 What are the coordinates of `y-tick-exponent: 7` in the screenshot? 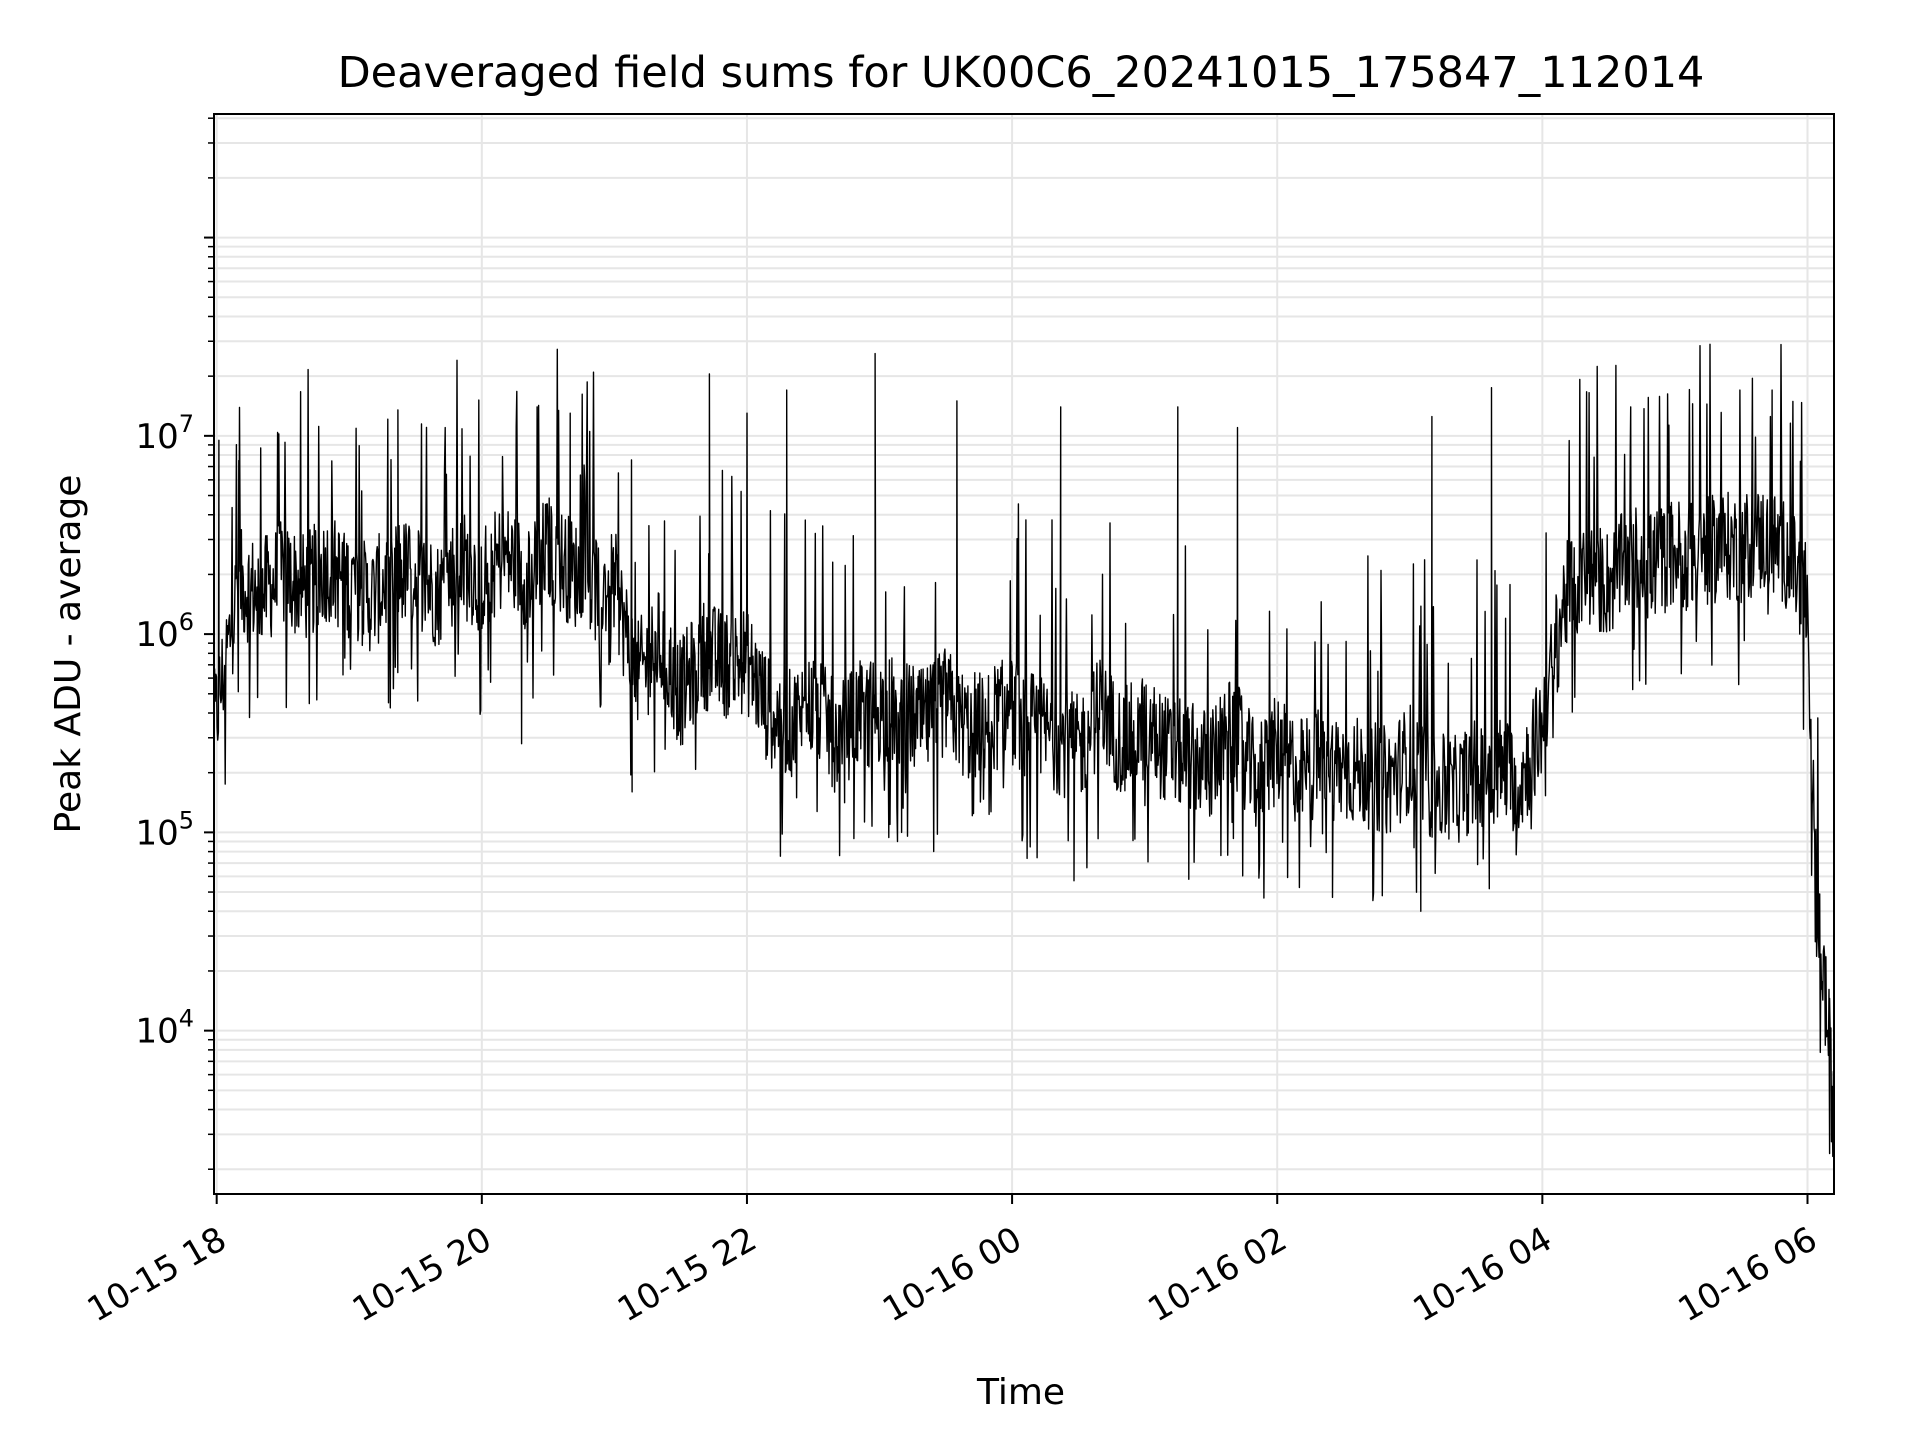 It's located at (186, 424).